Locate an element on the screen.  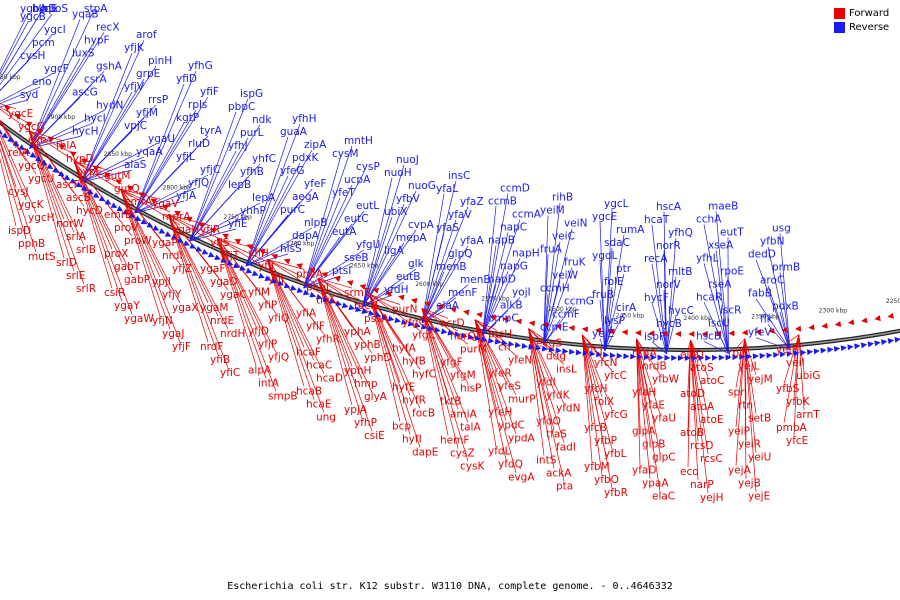
forward-gene-label-yfiQ: yfiQ is located at coordinates (278, 318).